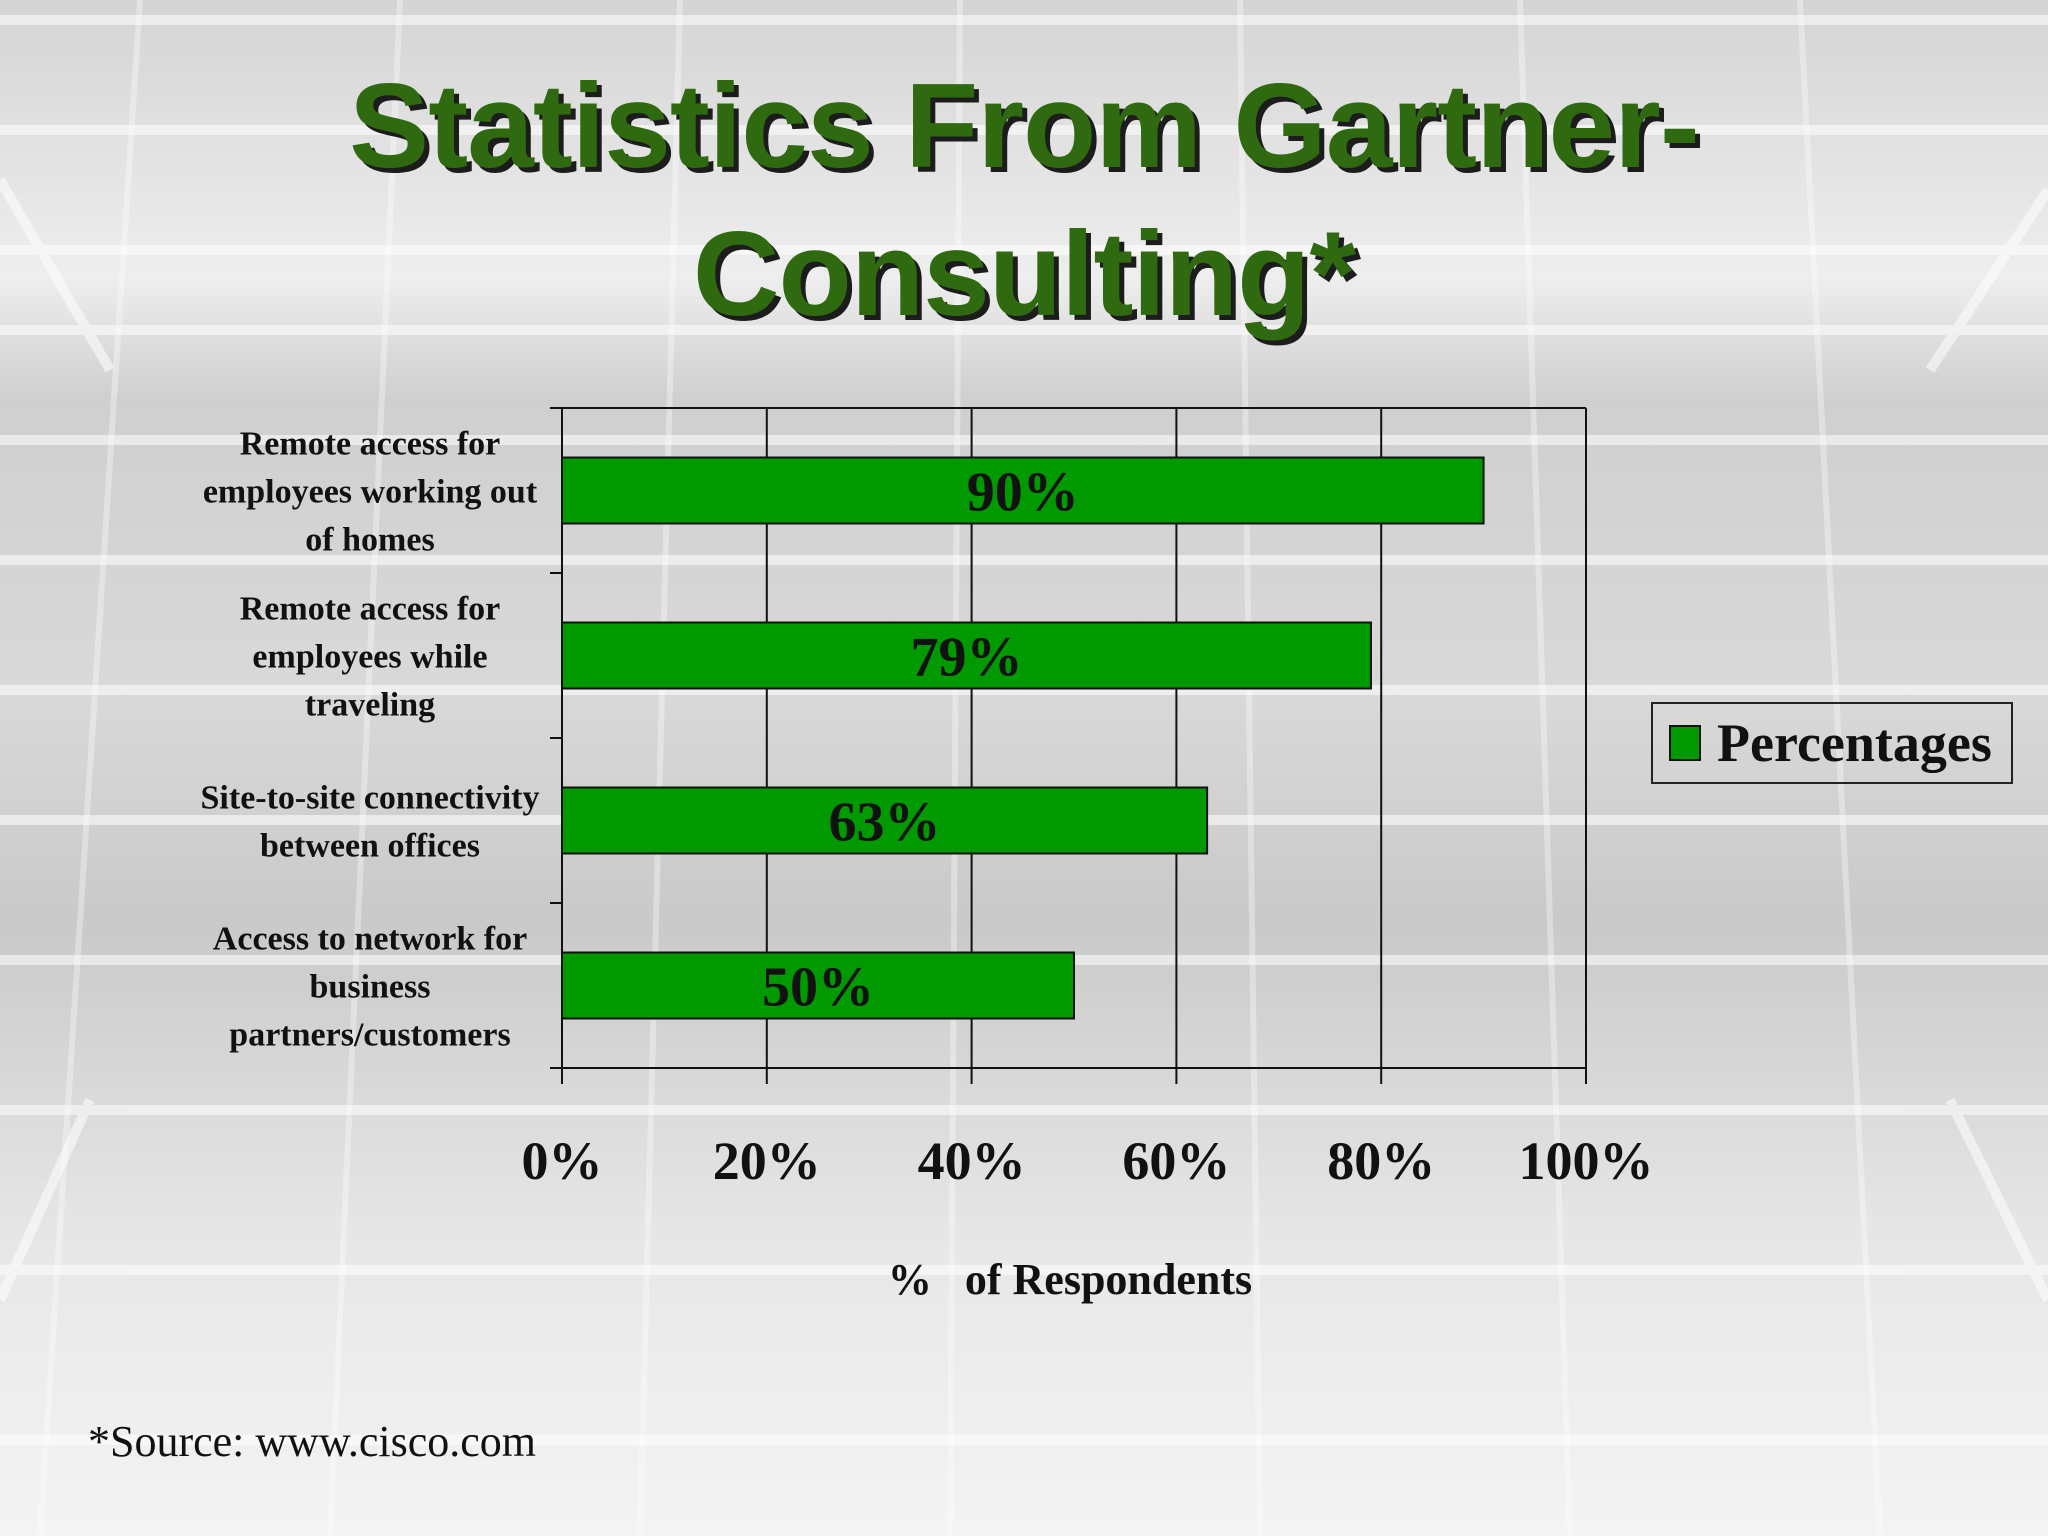  I want to click on chart-legend: Percentages, so click(1832, 743).